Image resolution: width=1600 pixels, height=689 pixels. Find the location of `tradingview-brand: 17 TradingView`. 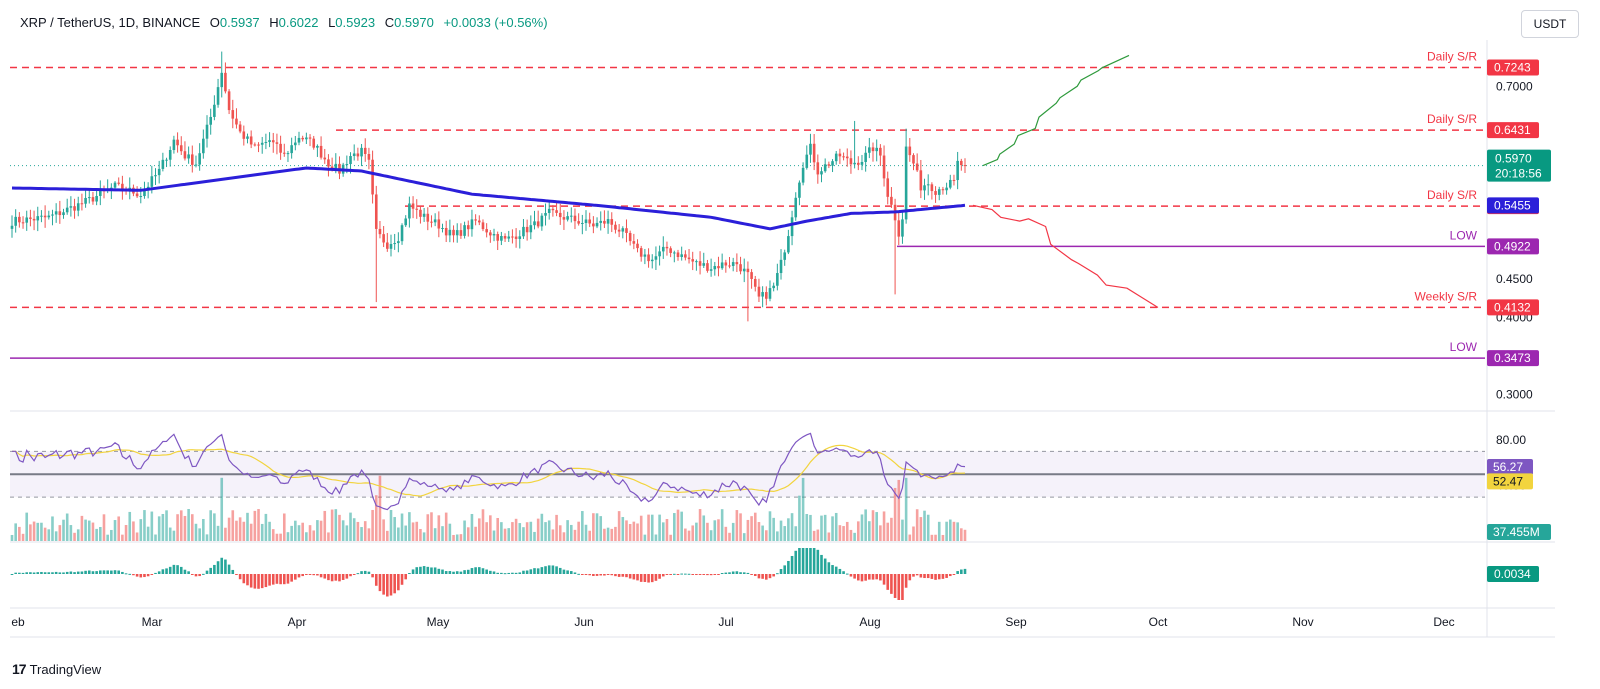

tradingview-brand: 17 TradingView is located at coordinates (56, 669).